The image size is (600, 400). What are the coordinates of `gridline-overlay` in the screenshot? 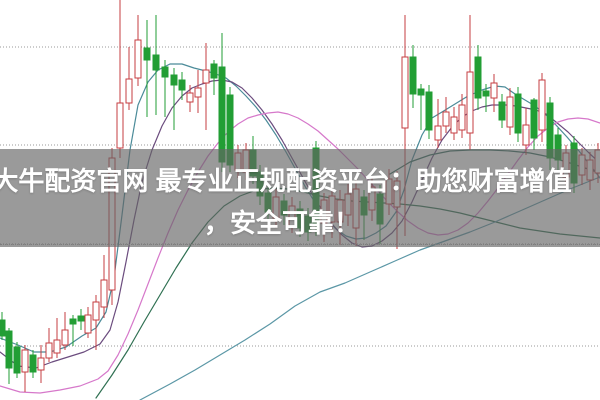 It's located at (300, 244).